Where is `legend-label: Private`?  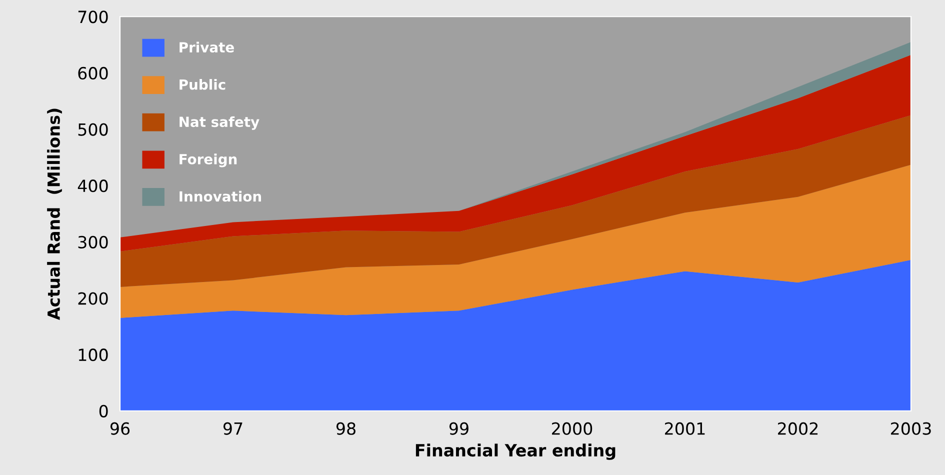
legend-label: Private is located at coordinates (207, 47).